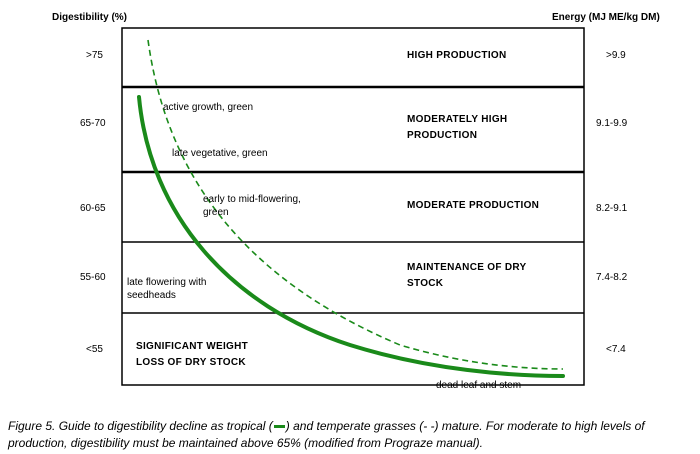 The image size is (700, 454). What do you see at coordinates (93, 277) in the screenshot?
I see `digestibility-level: 55-60` at bounding box center [93, 277].